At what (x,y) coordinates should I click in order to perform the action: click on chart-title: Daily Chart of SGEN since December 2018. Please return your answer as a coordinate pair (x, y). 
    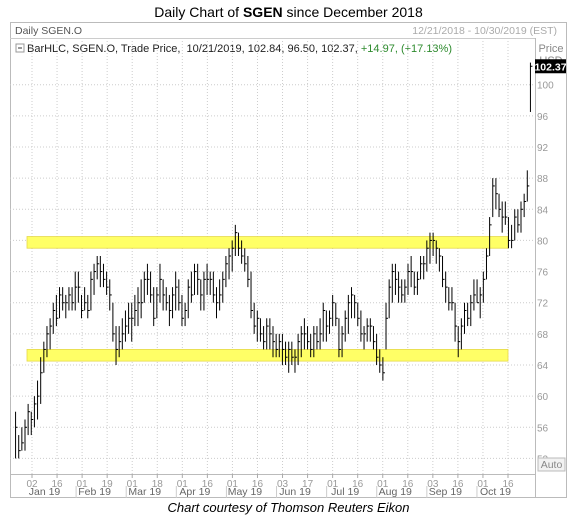
    Looking at the image, I should click on (288, 12).